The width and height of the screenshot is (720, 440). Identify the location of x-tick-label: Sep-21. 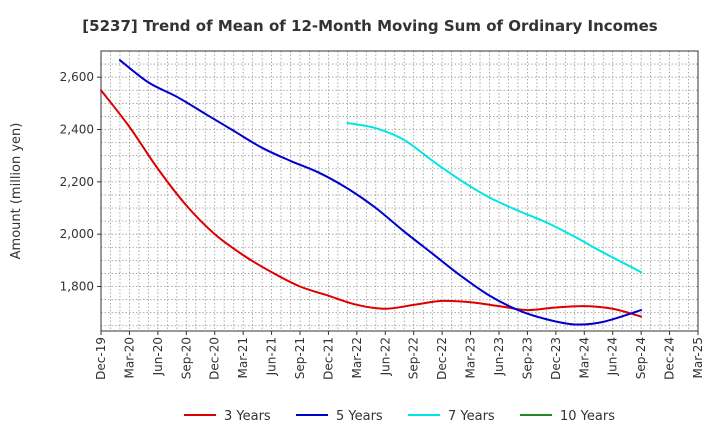
(300, 358).